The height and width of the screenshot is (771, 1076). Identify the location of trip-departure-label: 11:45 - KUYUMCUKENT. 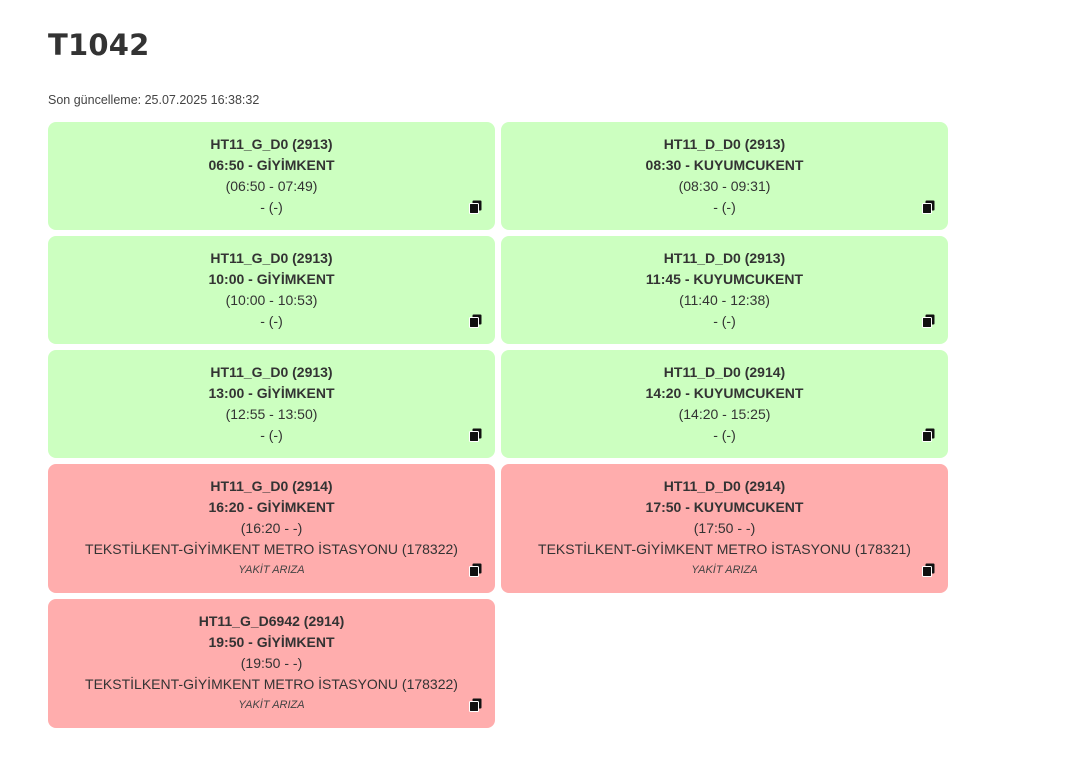
(724, 279).